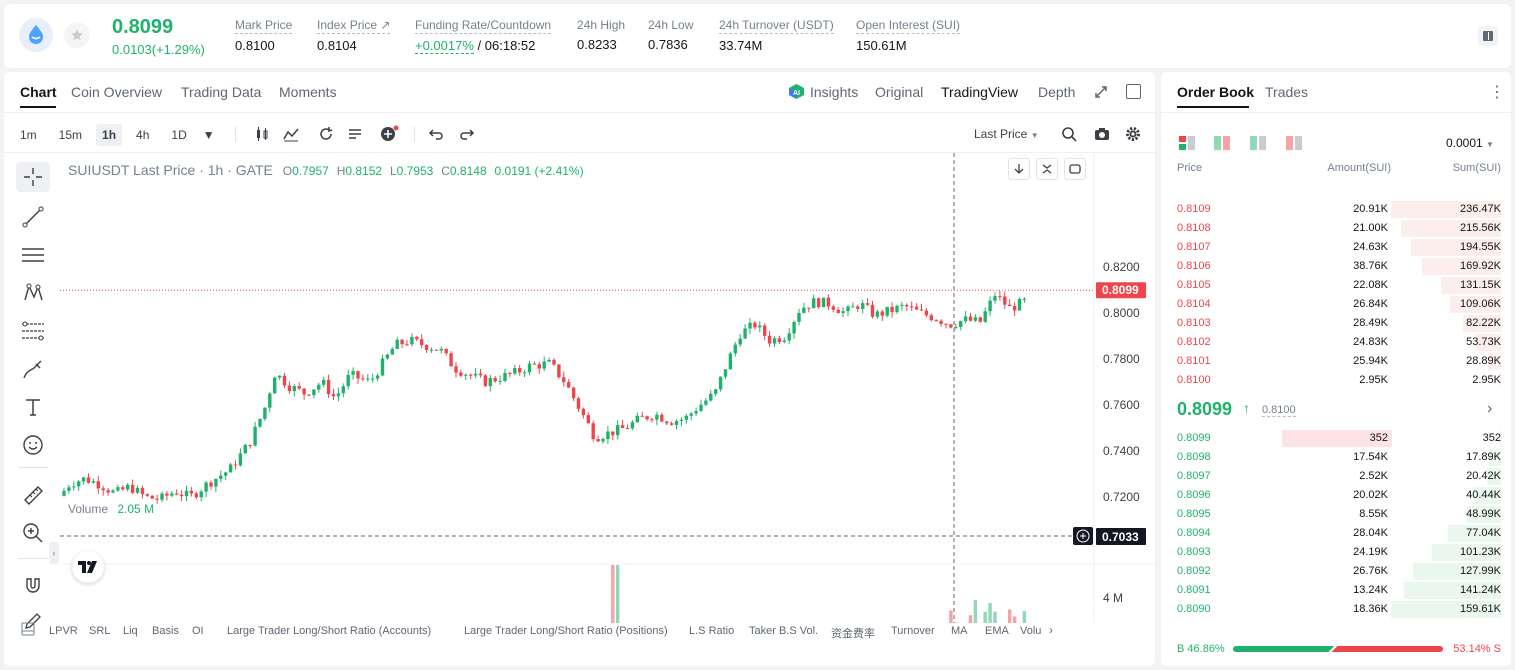  I want to click on expand-icon, so click(1101, 93).